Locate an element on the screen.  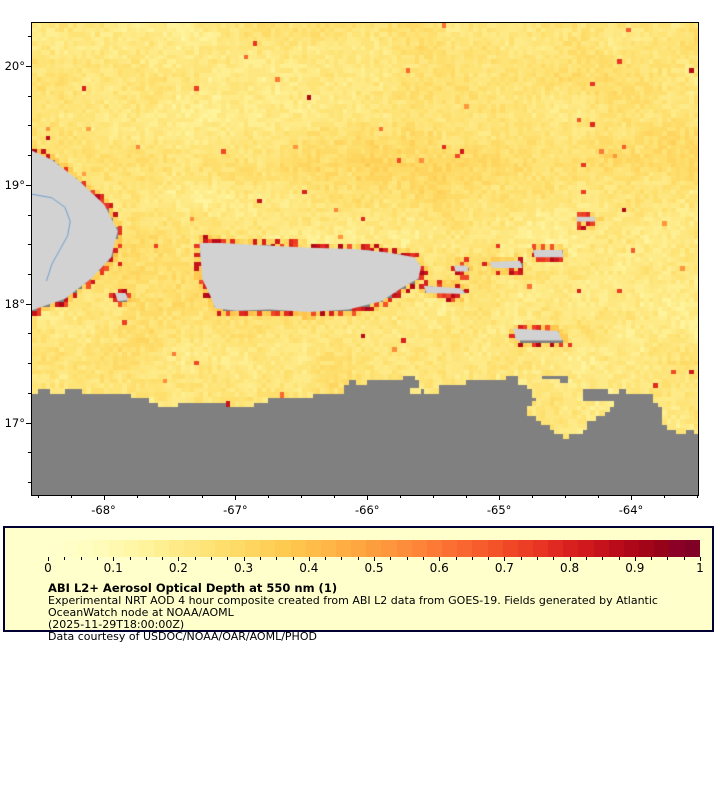
colorbar-tick-label: 0.6 is located at coordinates (439, 568).